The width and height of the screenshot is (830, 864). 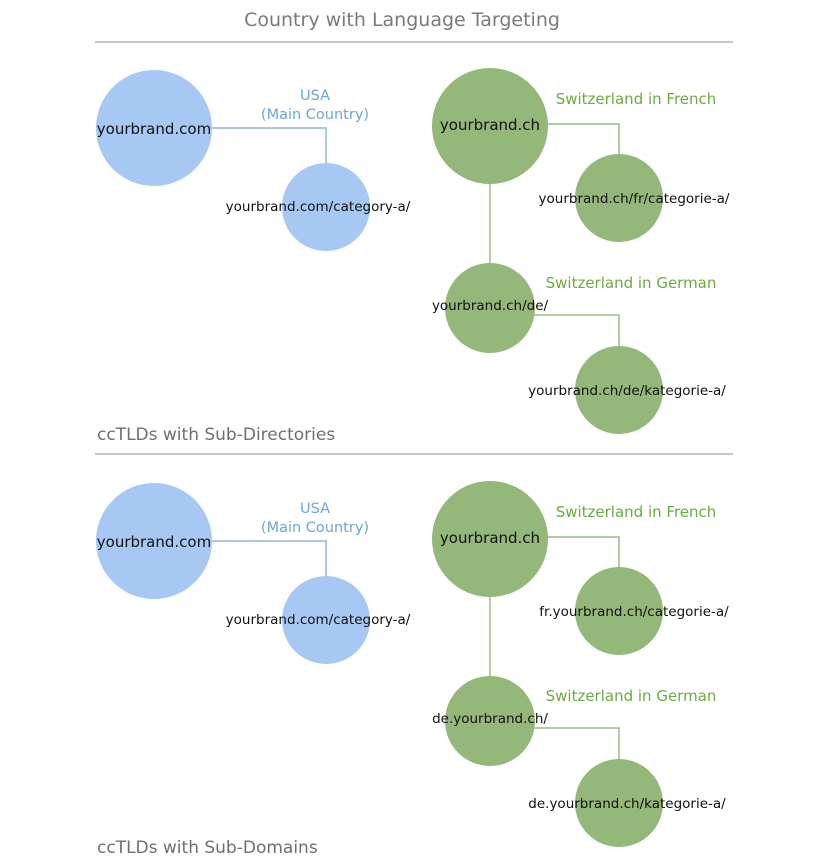 What do you see at coordinates (627, 391) in the screenshot?
I see `ch-german-child-label: yourbrand.ch/de/kategorie-a/` at bounding box center [627, 391].